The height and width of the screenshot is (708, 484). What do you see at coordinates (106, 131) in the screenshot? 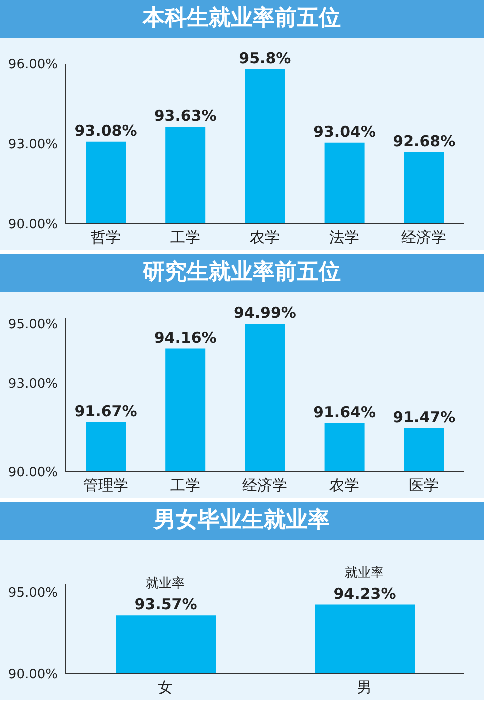
I see `data-label: 93.08%` at bounding box center [106, 131].